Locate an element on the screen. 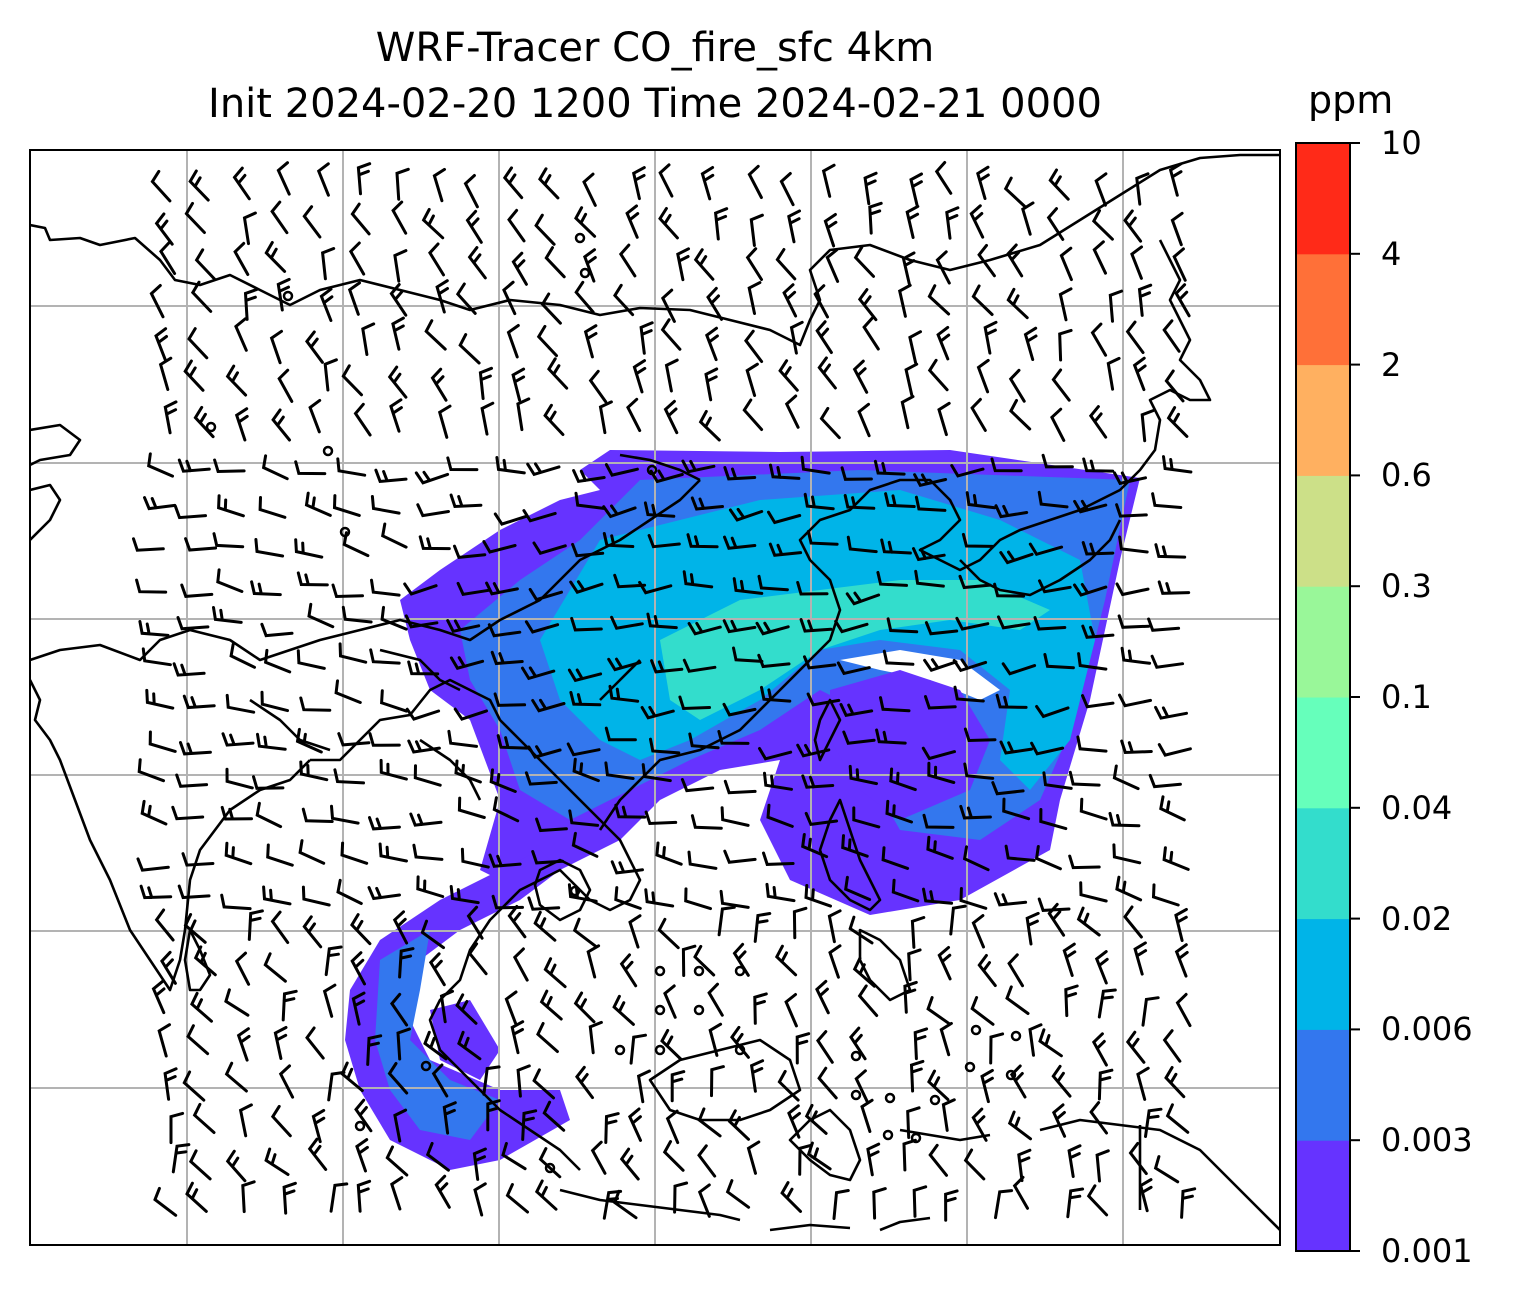 The image size is (1528, 1306). plume-south-inner is located at coordinates (465, 1040).